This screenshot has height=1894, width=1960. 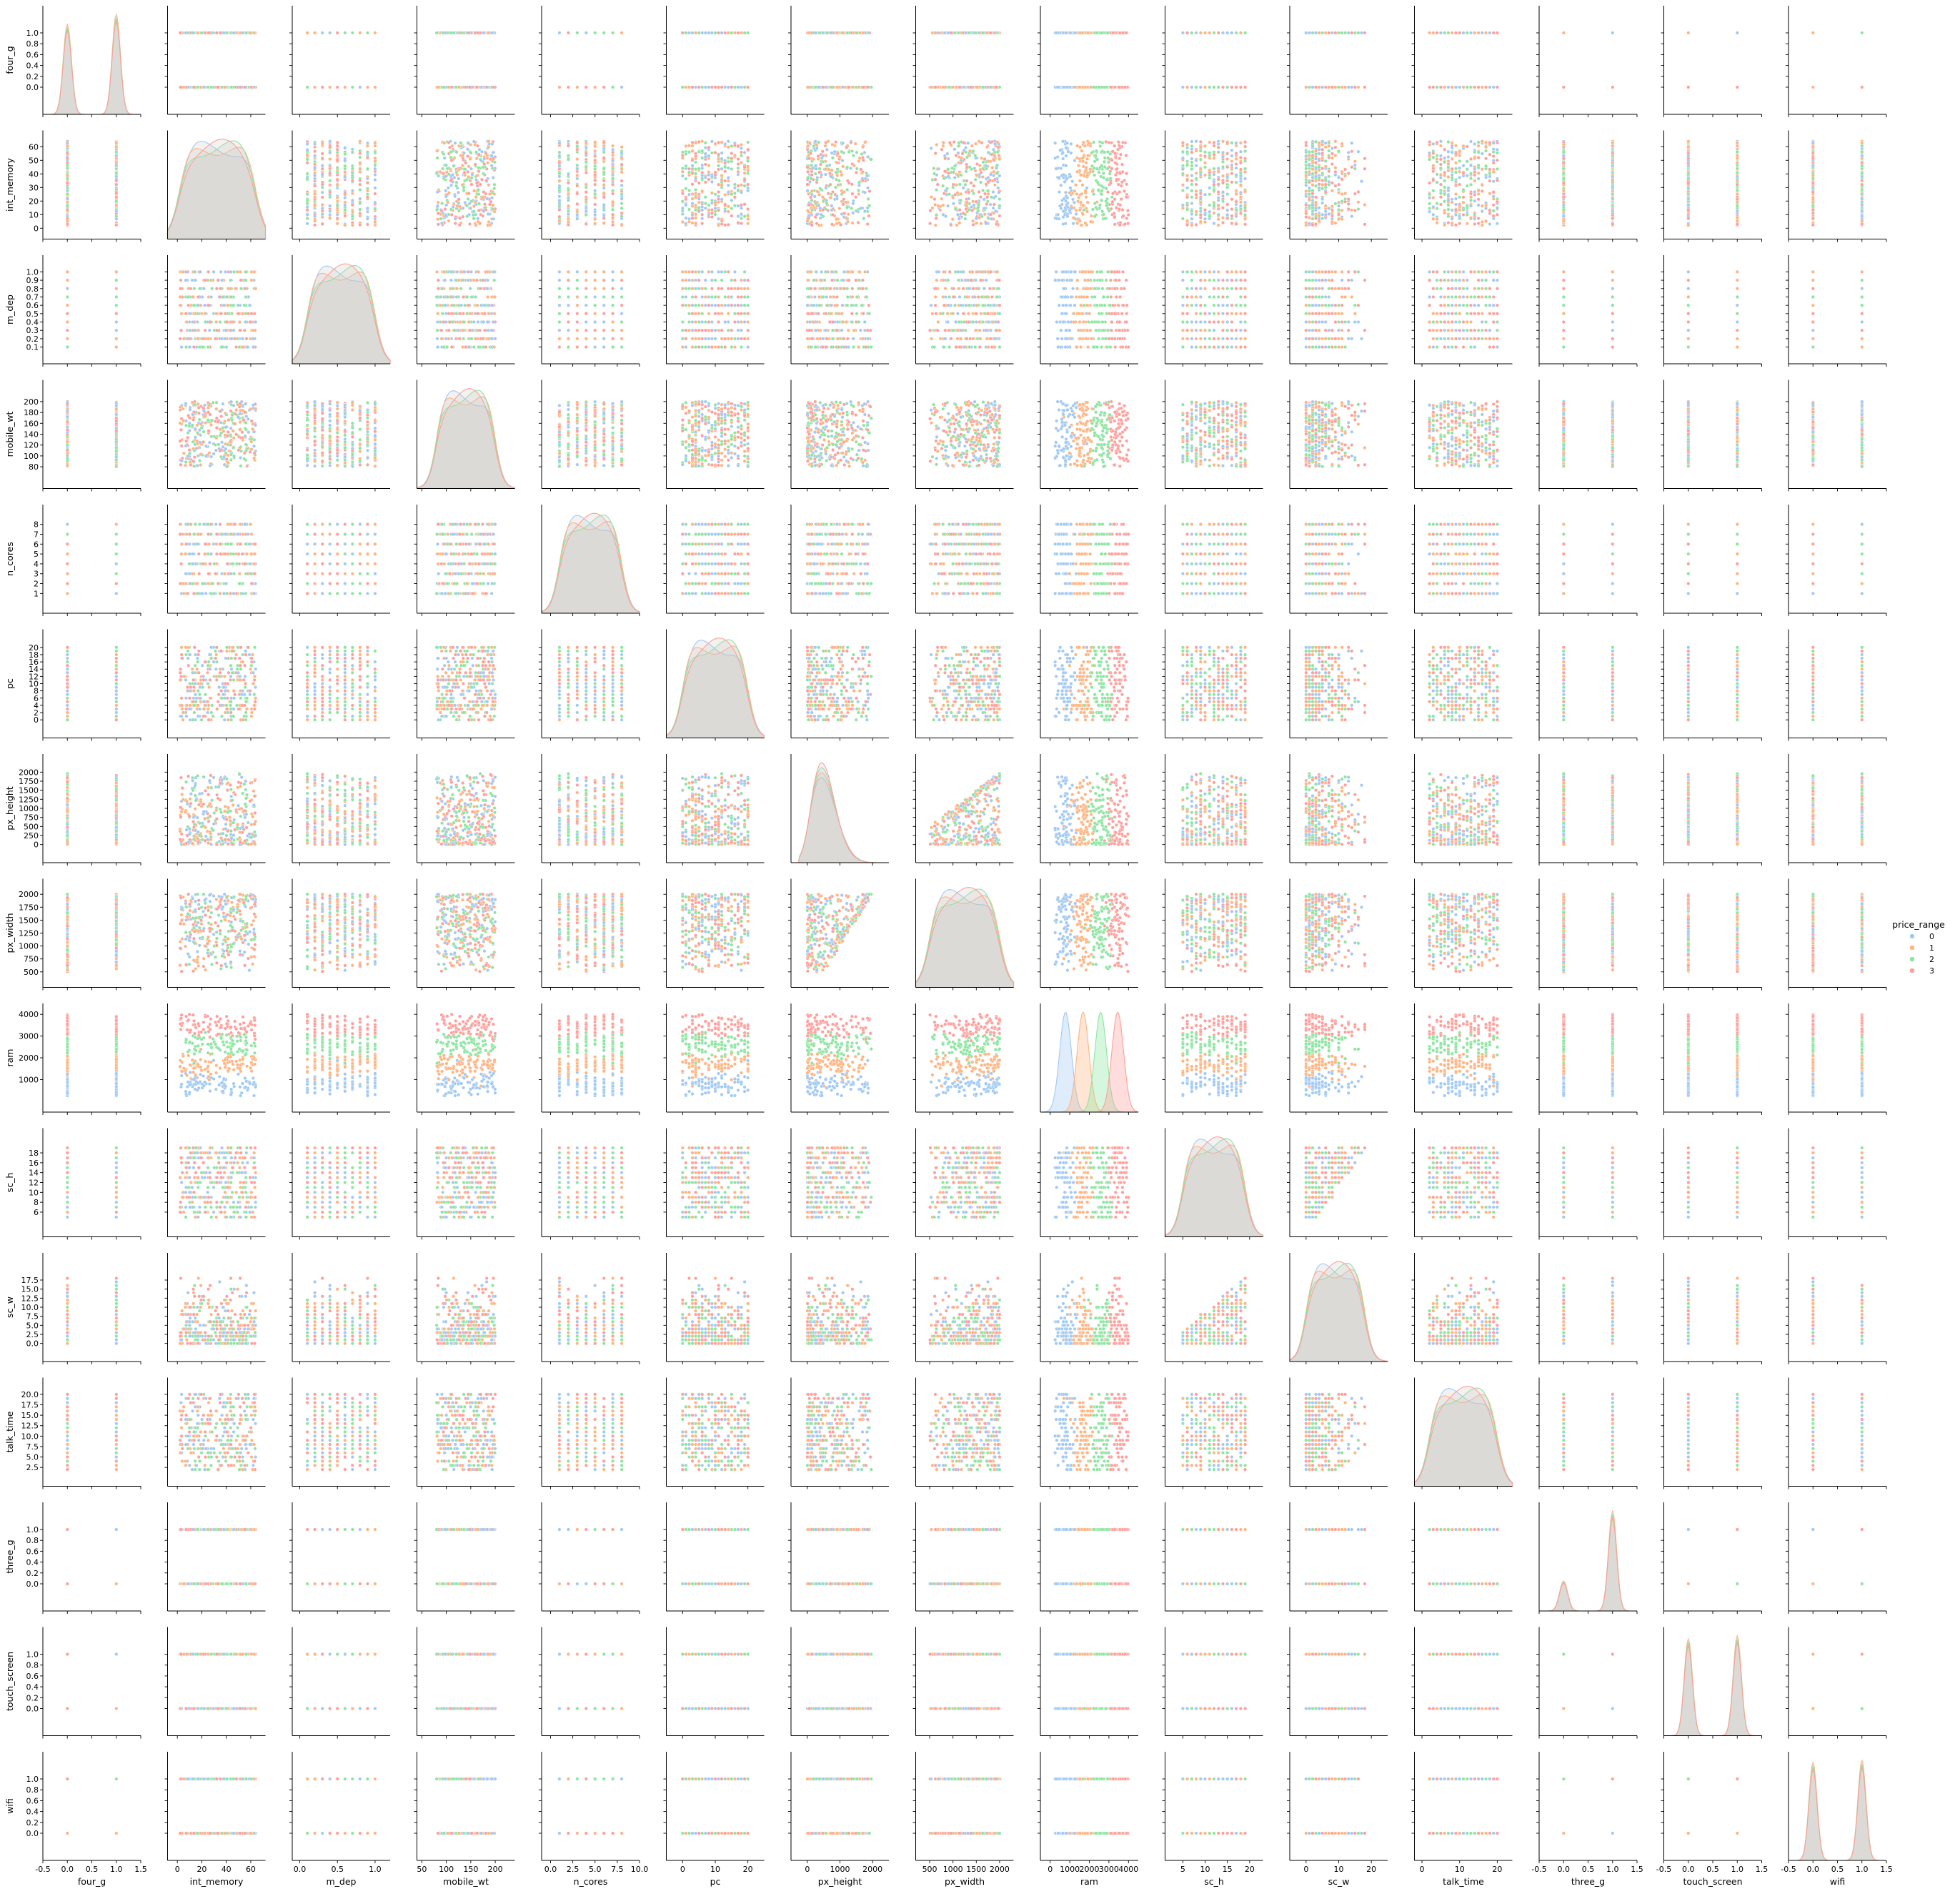 I want to click on y-tick-label: 0.4, so click(x=32, y=66).